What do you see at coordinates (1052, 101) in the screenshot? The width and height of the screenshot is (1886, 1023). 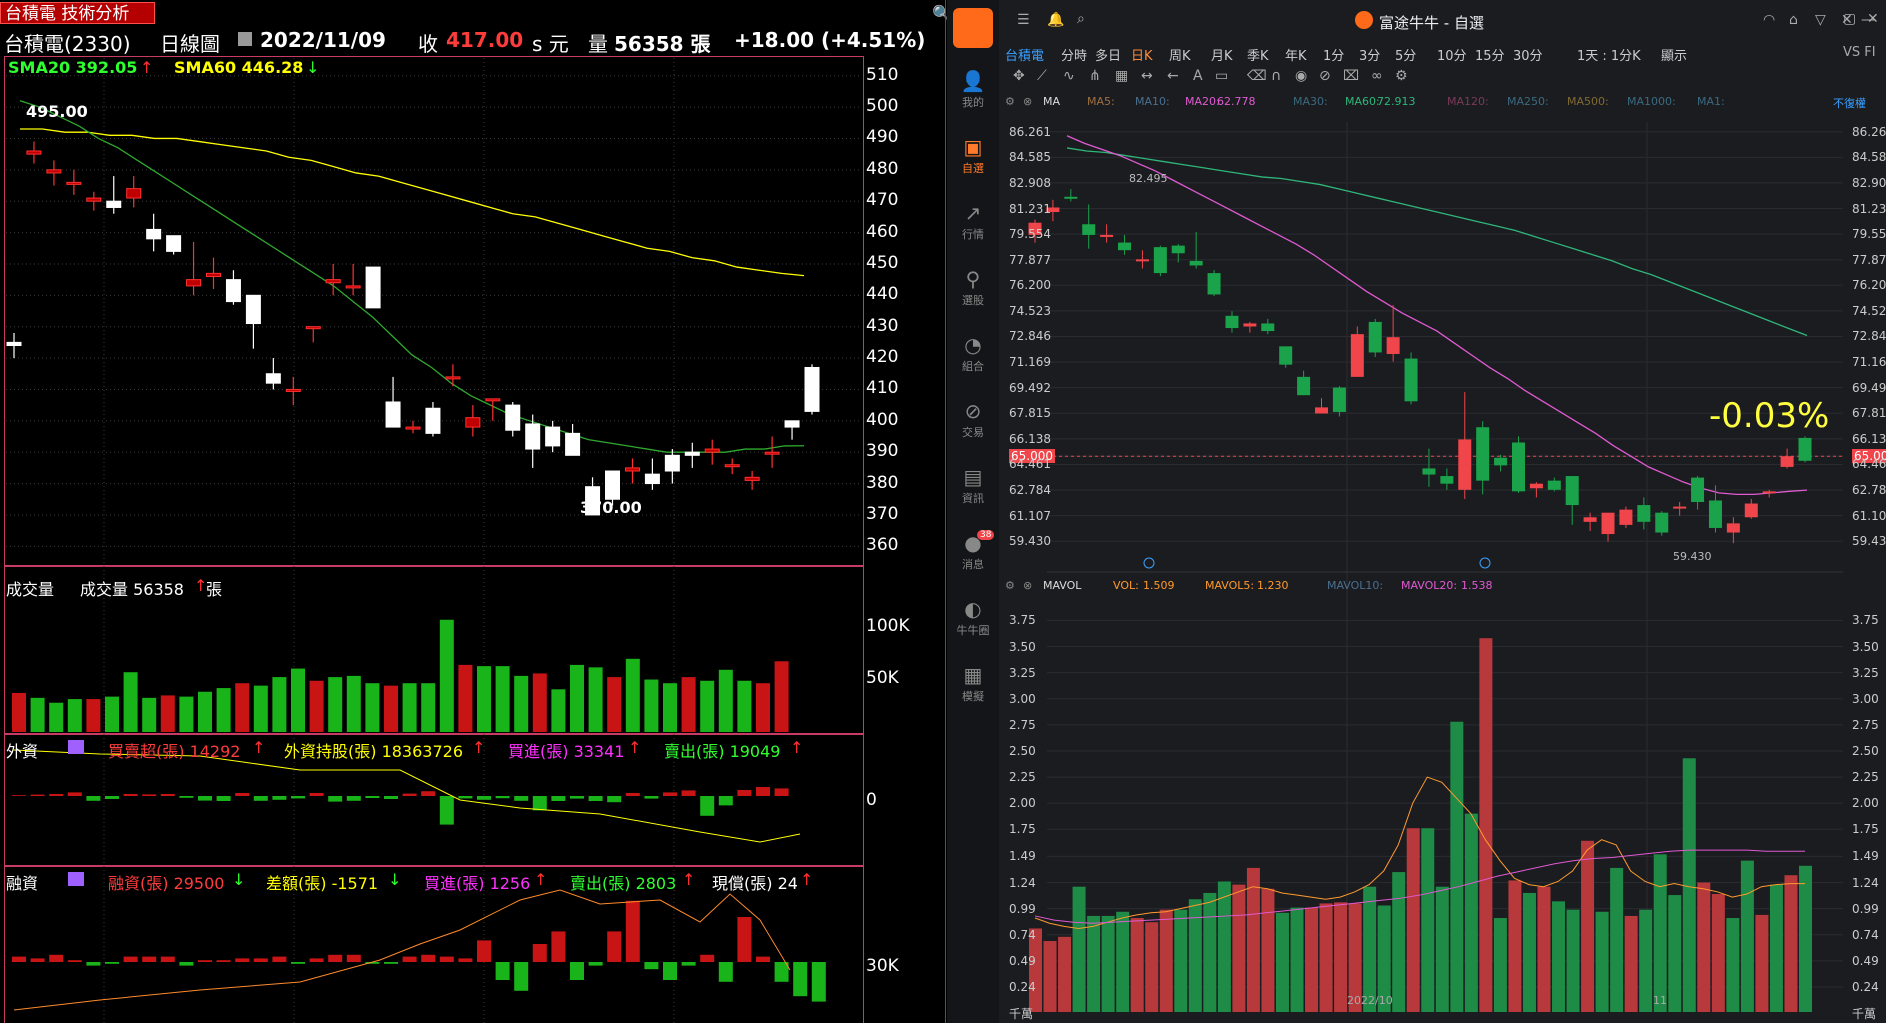 I see `ma-label: MA` at bounding box center [1052, 101].